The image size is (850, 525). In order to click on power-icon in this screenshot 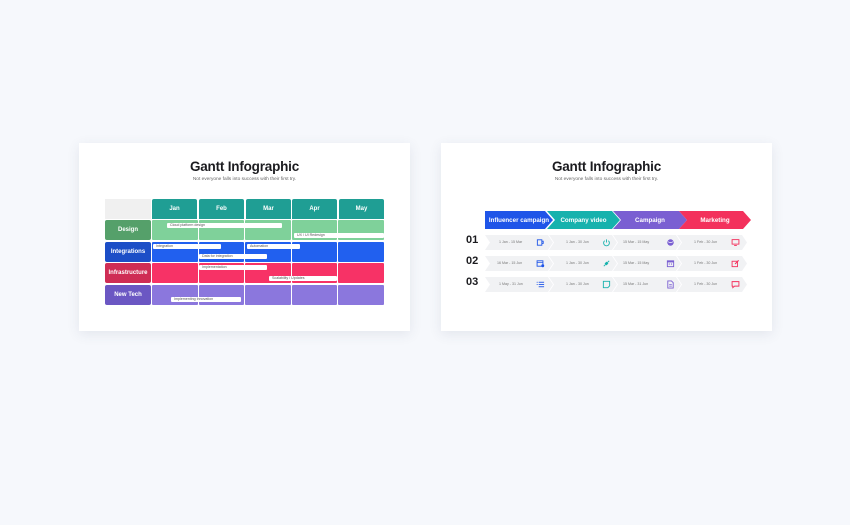, I will do `click(606, 242)`.